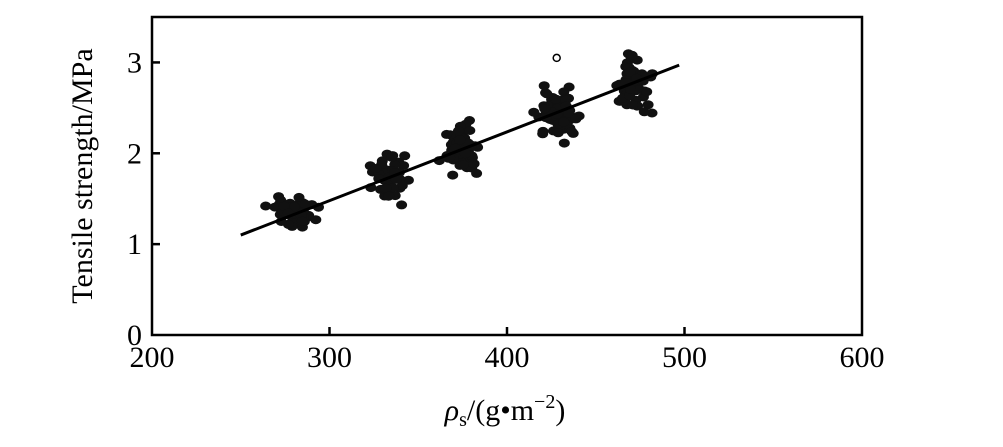 The width and height of the screenshot is (1003, 447). Describe the element at coordinates (152, 357) in the screenshot. I see `x-tick-label: 200` at that location.